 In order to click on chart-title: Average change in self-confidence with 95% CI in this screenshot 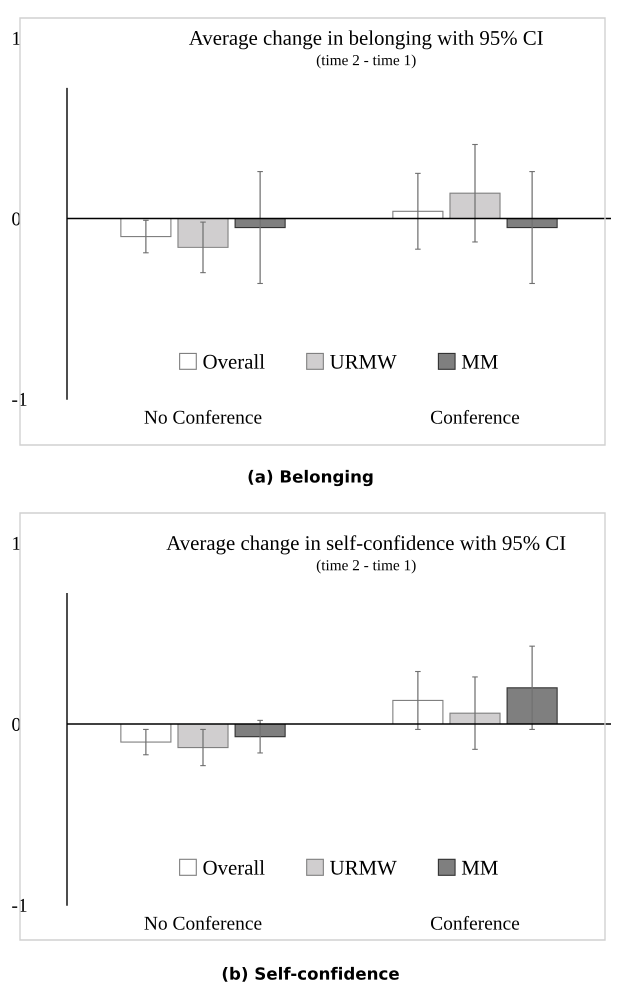, I will do `click(366, 544)`.